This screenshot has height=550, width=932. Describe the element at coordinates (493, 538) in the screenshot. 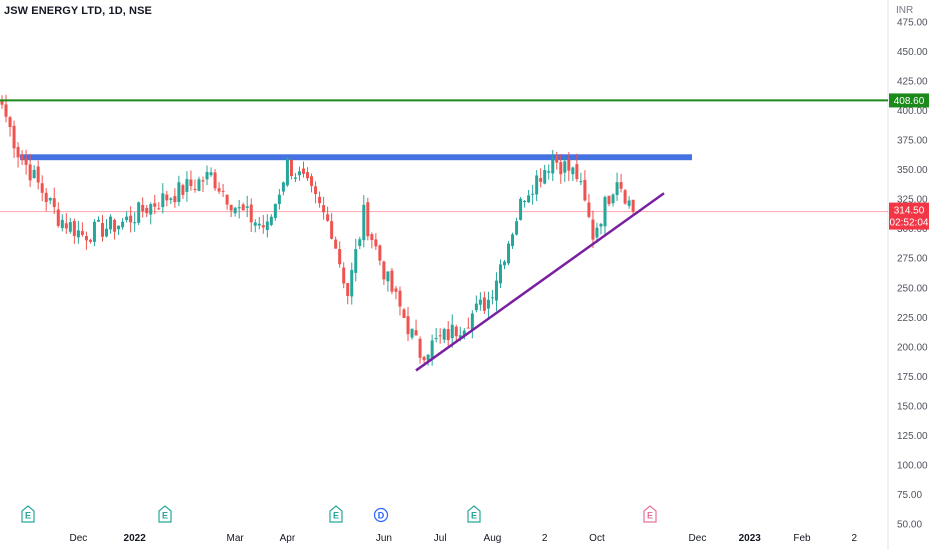

I see `time-axis-tick-label: Aug` at that location.